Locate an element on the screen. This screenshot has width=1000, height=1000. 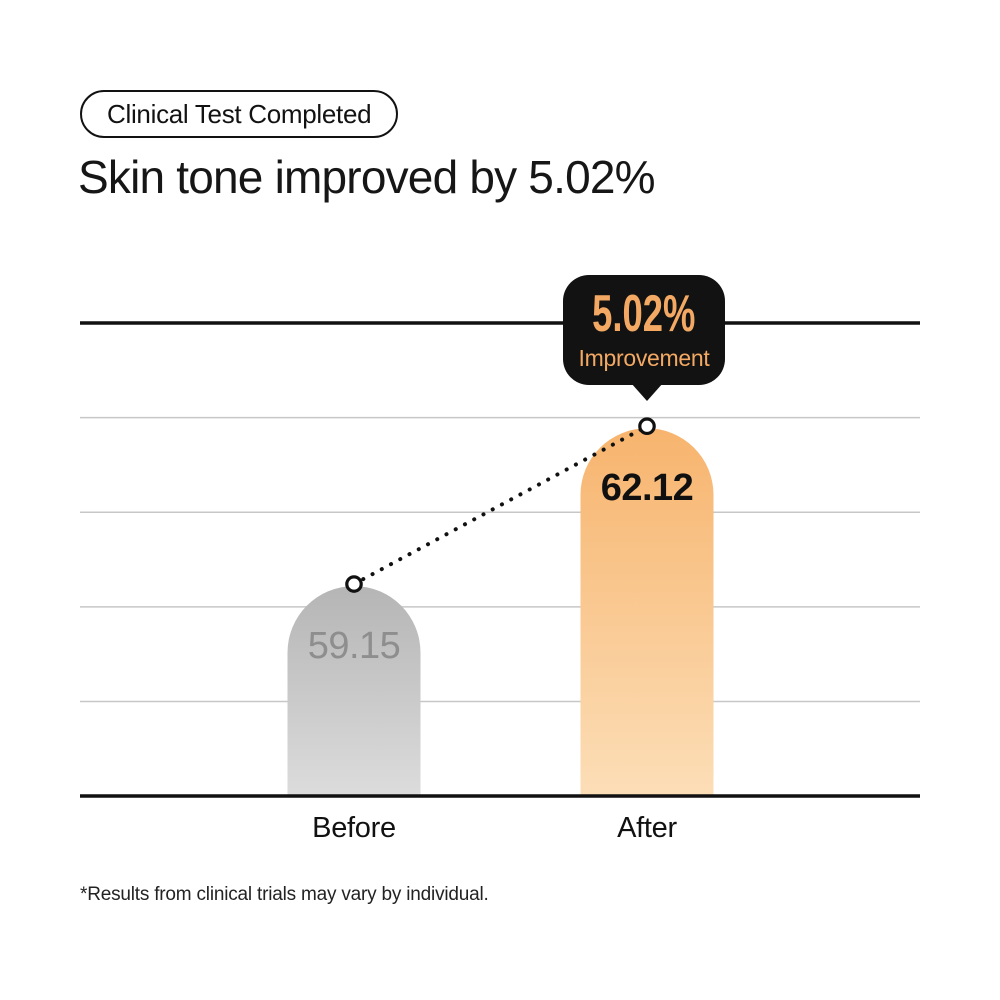
bar-value-after: 62.12 is located at coordinates (647, 488).